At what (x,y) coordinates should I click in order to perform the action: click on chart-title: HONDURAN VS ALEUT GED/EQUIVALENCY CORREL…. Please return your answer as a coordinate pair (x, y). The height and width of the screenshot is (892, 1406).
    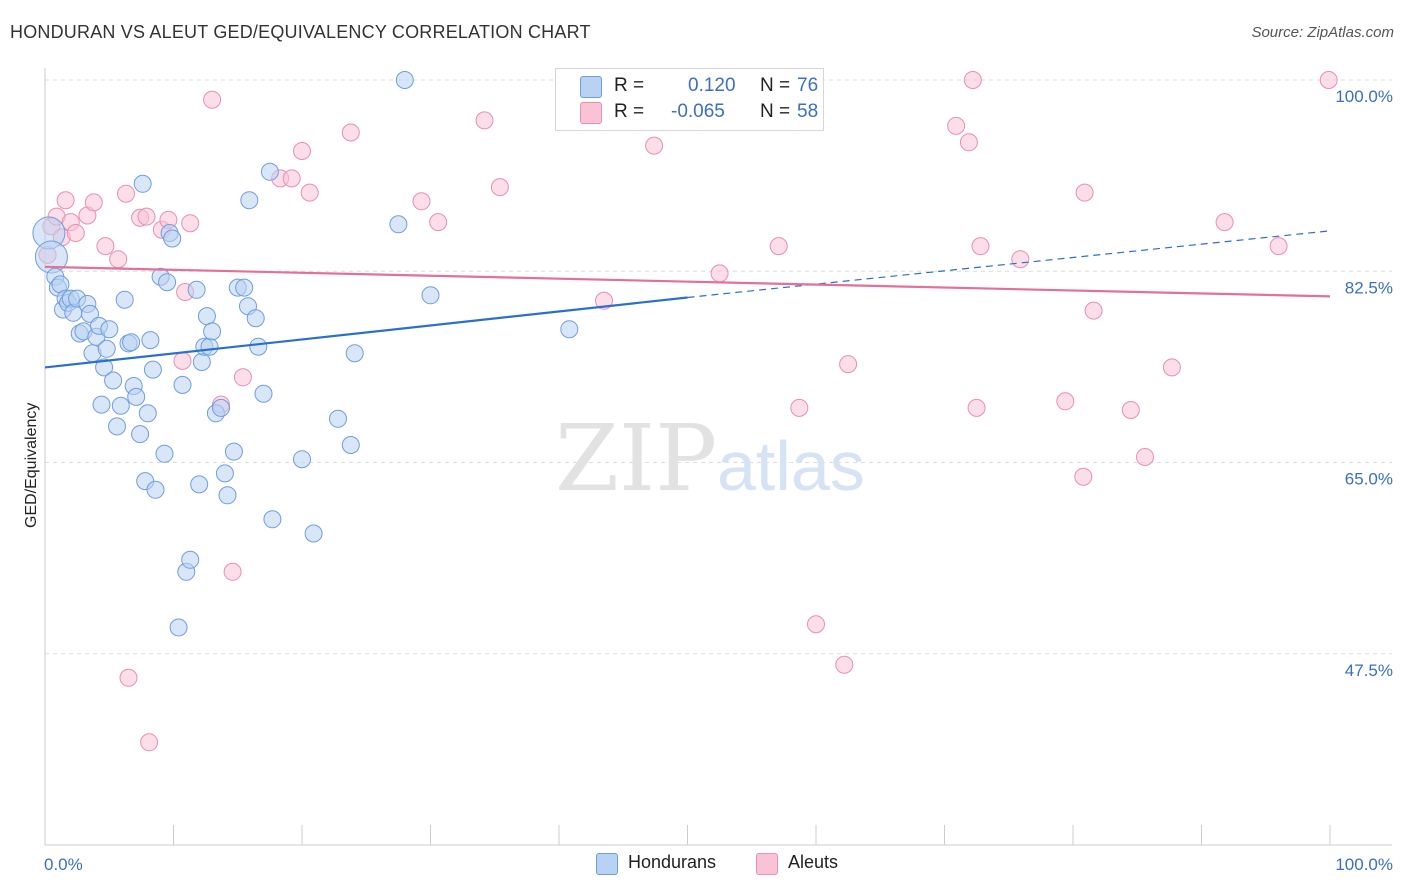
    Looking at the image, I should click on (300, 32).